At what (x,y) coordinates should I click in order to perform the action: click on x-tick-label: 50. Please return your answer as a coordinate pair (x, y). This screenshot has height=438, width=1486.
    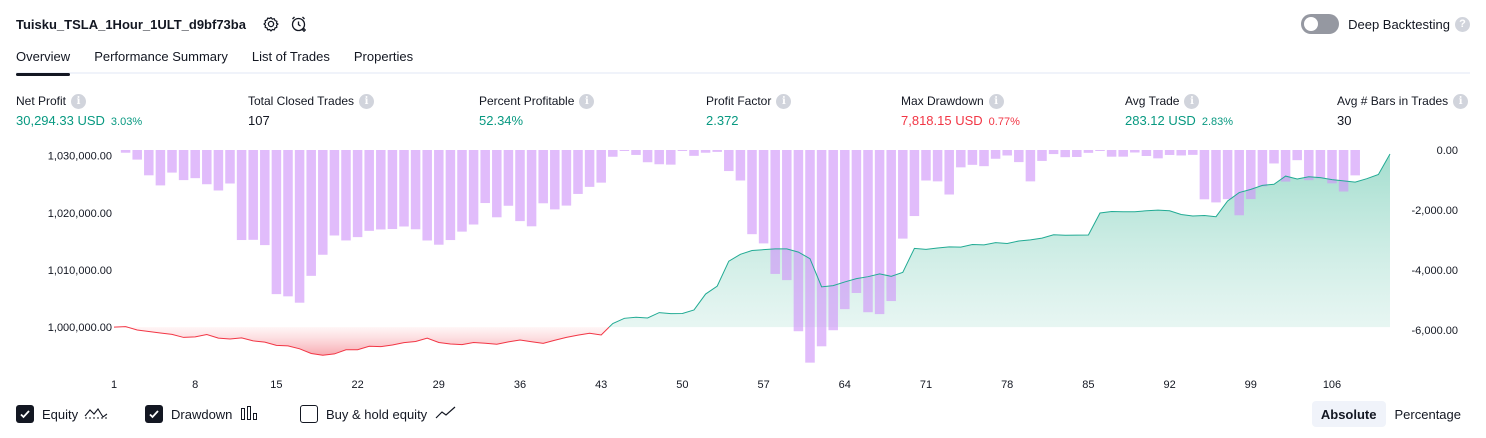
    Looking at the image, I should click on (682, 385).